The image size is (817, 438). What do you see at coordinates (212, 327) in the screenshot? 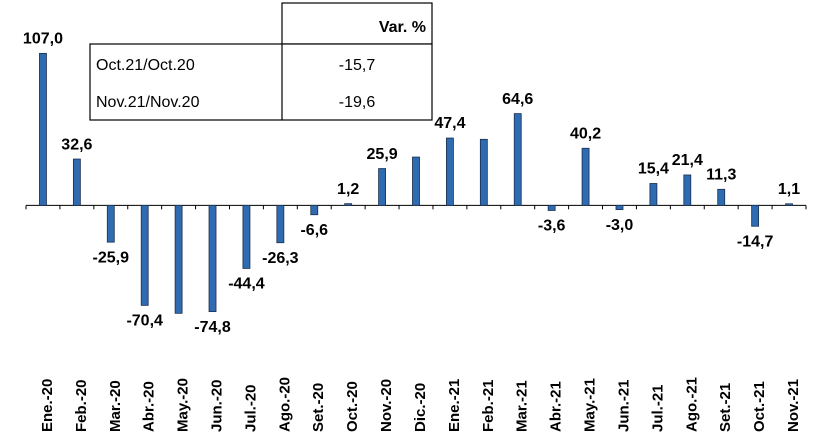
I see `value-label: -74,8` at bounding box center [212, 327].